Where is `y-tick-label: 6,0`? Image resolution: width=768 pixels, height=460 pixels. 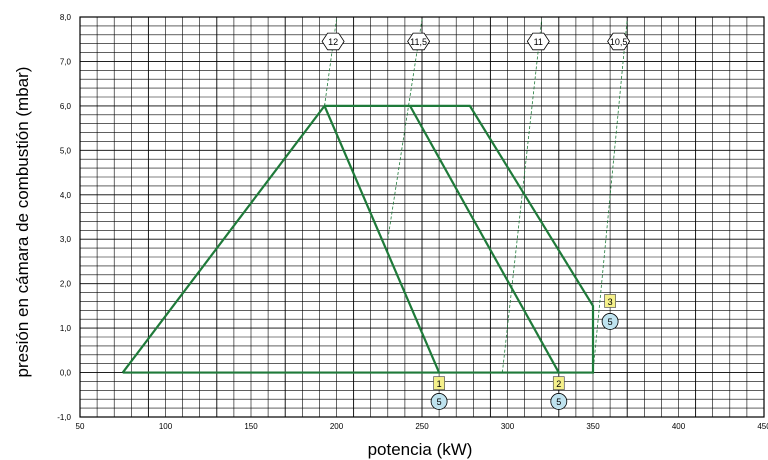
y-tick-label: 6,0 is located at coordinates (66, 106).